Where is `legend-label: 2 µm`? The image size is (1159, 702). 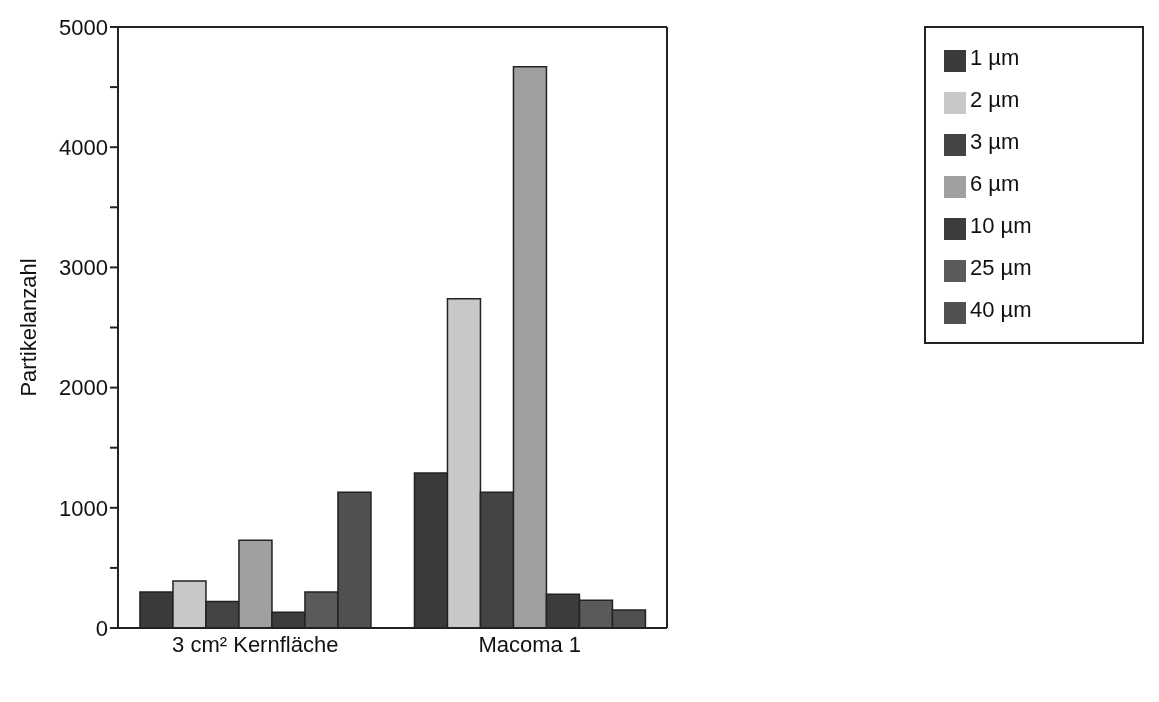
legend-label: 2 µm is located at coordinates (995, 99).